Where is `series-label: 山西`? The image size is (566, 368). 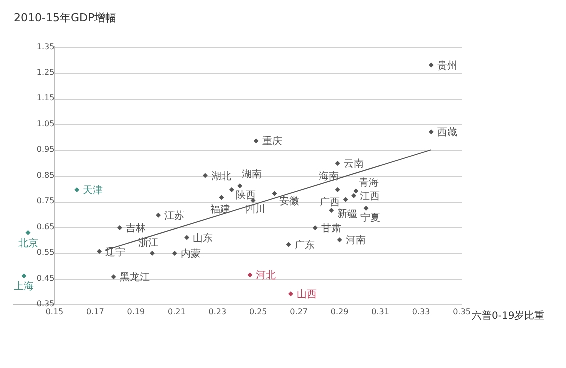 series-label: 山西 is located at coordinates (306, 294).